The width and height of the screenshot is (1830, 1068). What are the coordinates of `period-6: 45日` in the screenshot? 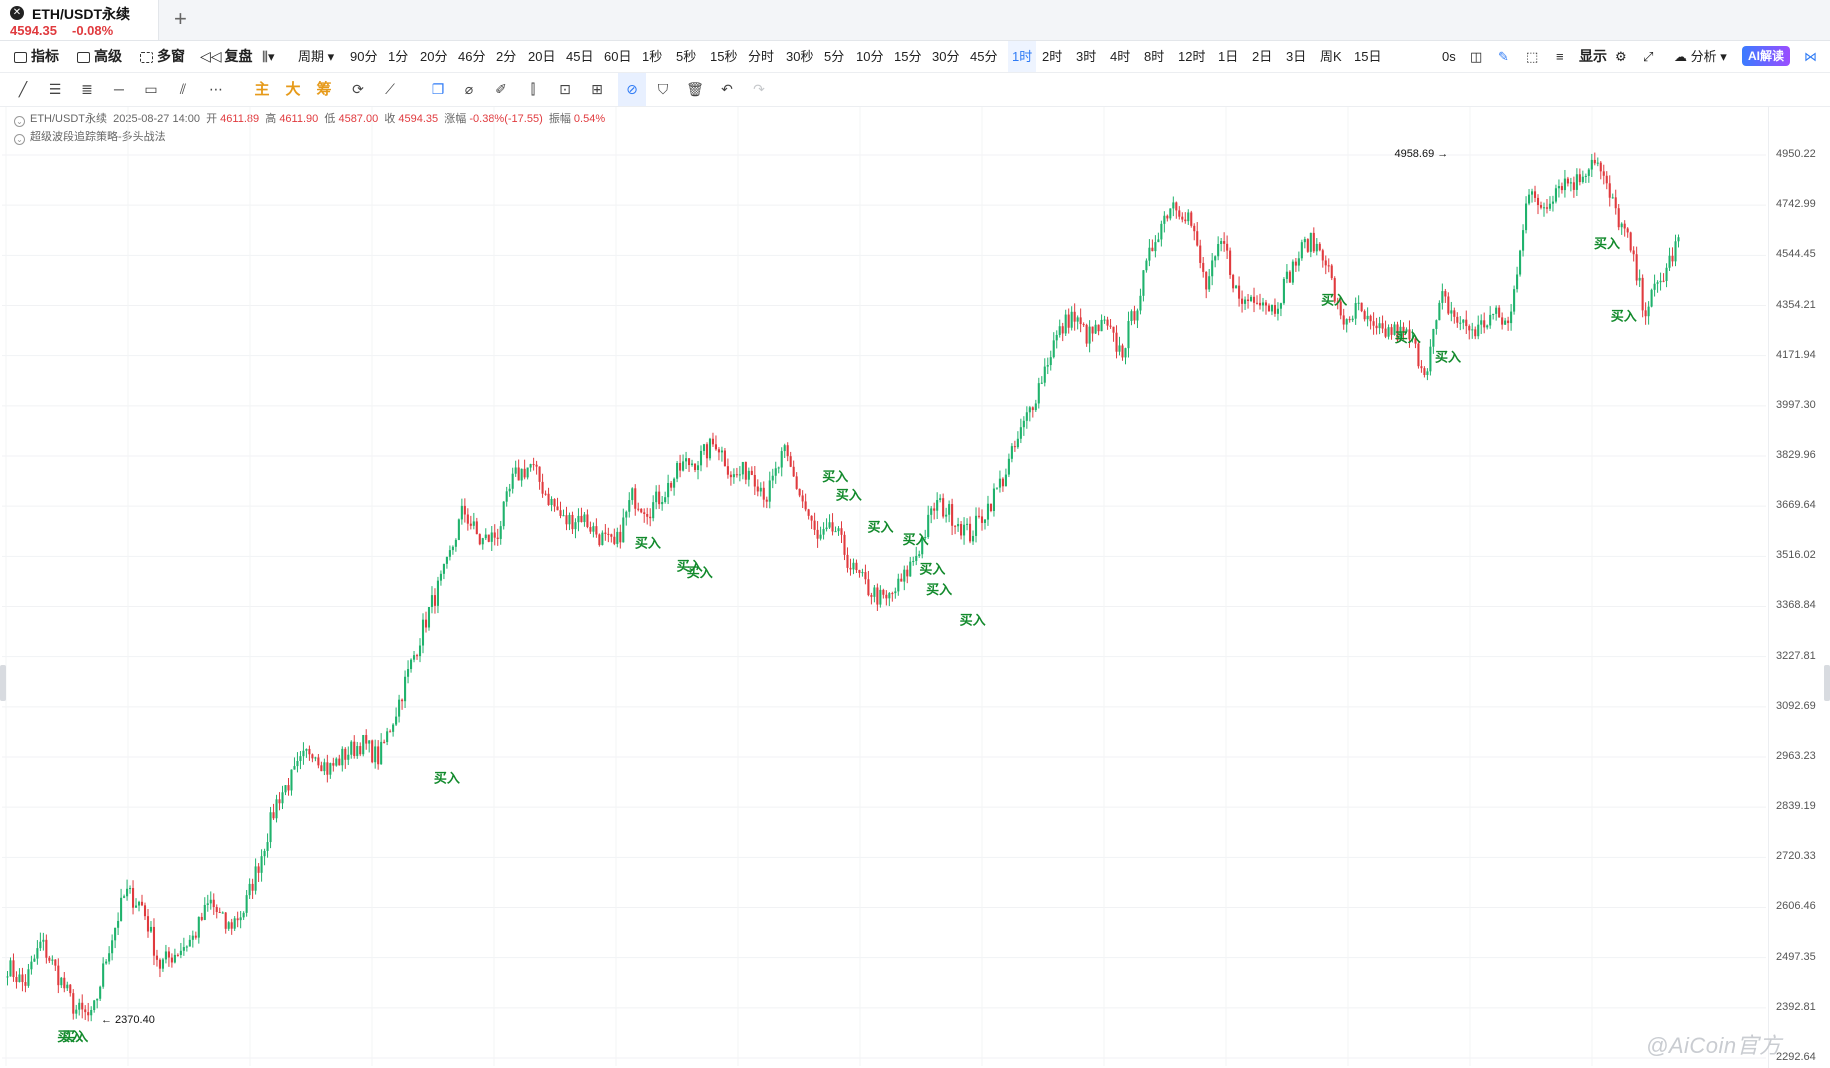 It's located at (580, 56).